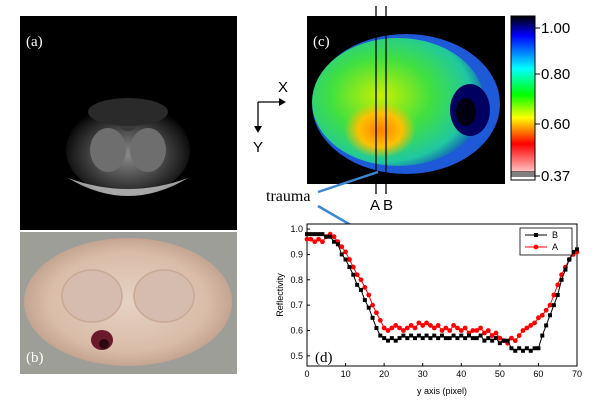 This screenshot has height=412, width=594. What do you see at coordinates (296, 229) in the screenshot?
I see `y-tick-label: 1.0` at bounding box center [296, 229].